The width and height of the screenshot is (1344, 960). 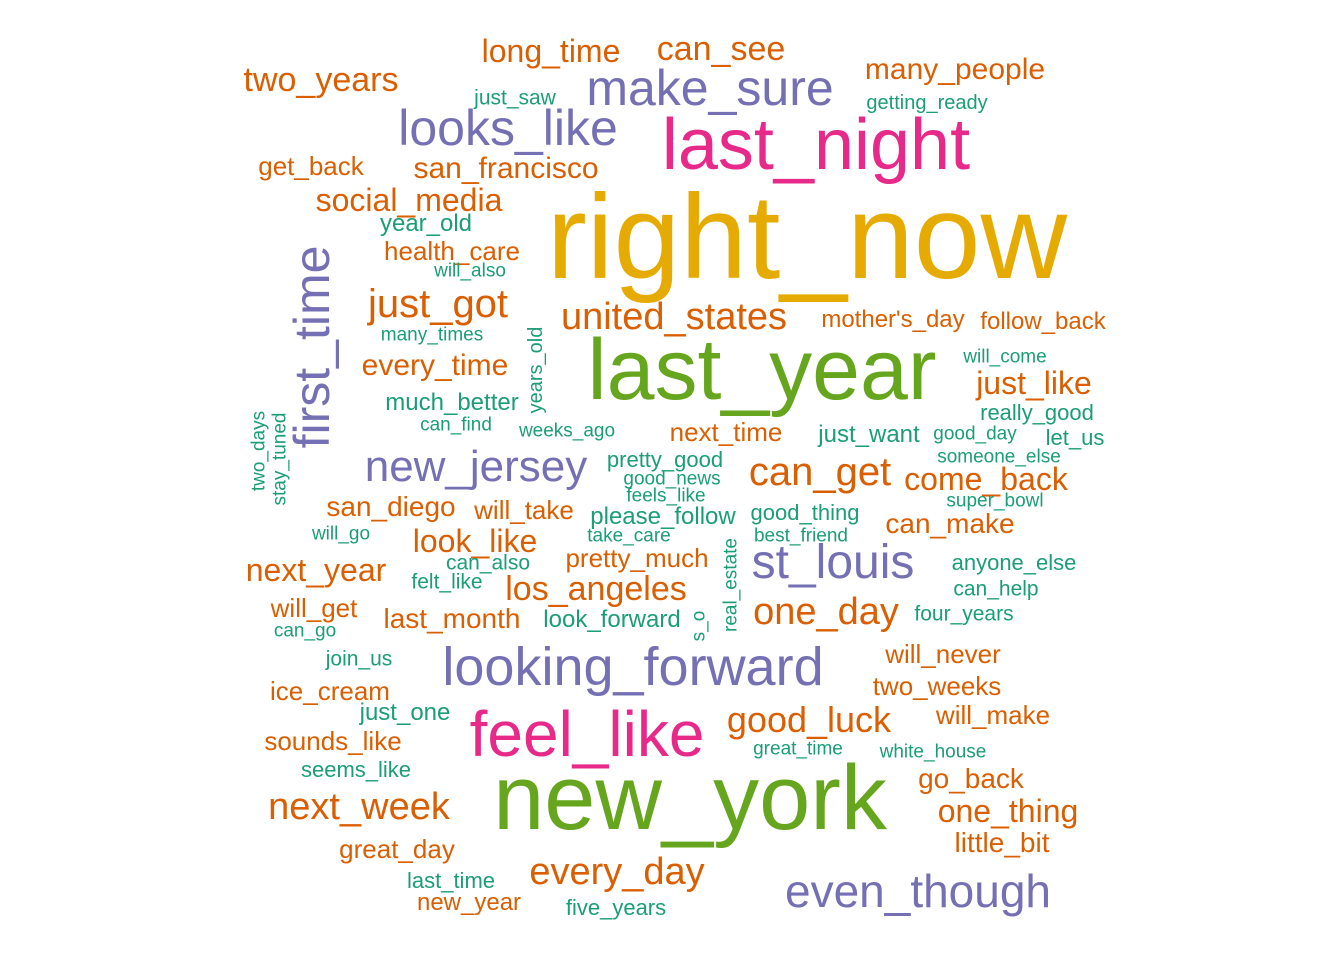 What do you see at coordinates (451, 880) in the screenshot?
I see `word-last-time: last_time` at bounding box center [451, 880].